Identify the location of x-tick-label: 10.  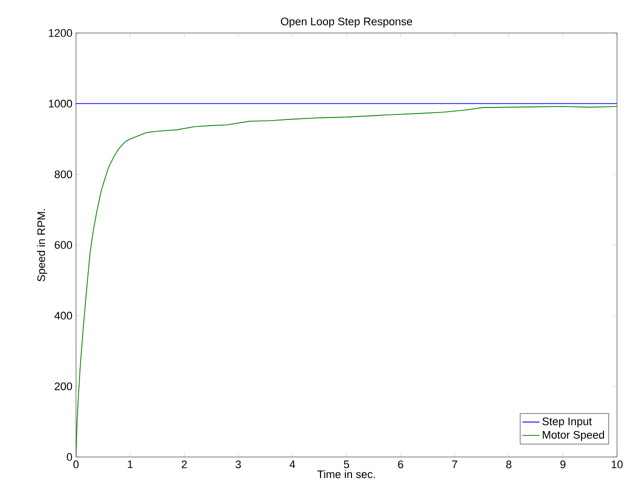
(617, 464).